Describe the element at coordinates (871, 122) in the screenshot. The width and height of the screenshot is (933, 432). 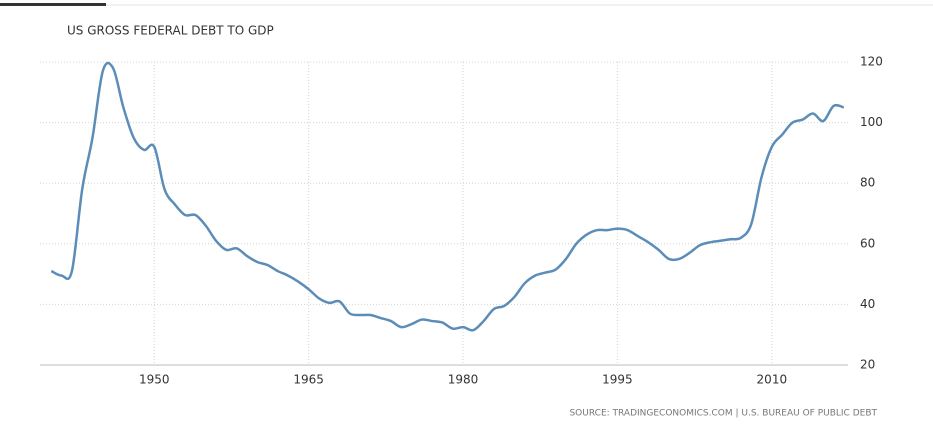
I see `y-tick-label: 100` at that location.